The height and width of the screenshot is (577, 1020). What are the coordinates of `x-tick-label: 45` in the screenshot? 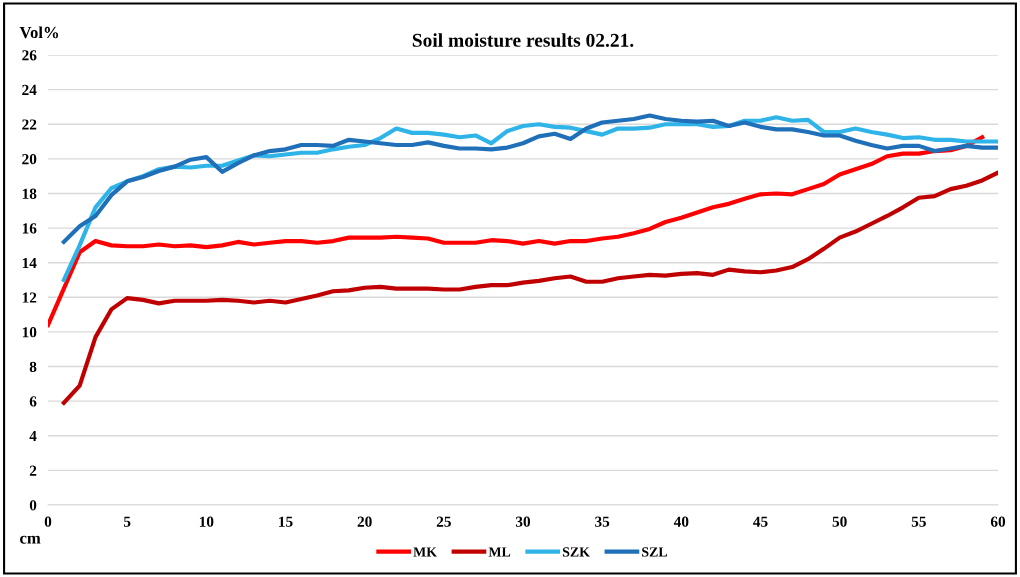 It's located at (760, 521).